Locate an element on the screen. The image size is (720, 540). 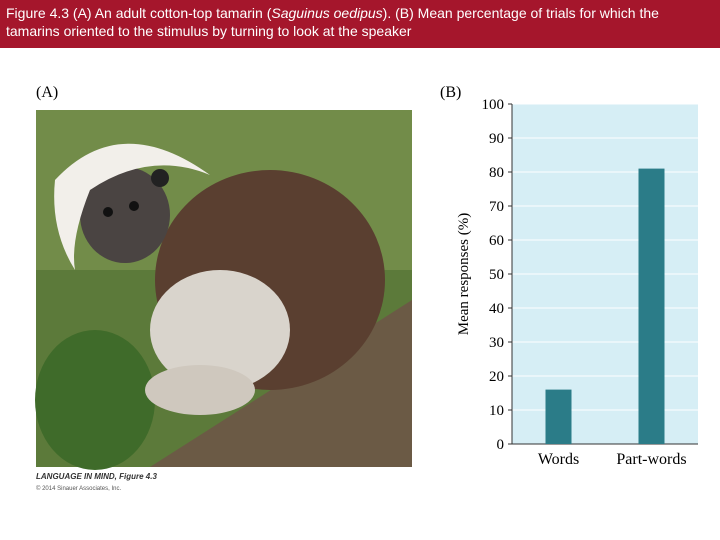
y-tick-label: 20 is located at coordinates (496, 377).